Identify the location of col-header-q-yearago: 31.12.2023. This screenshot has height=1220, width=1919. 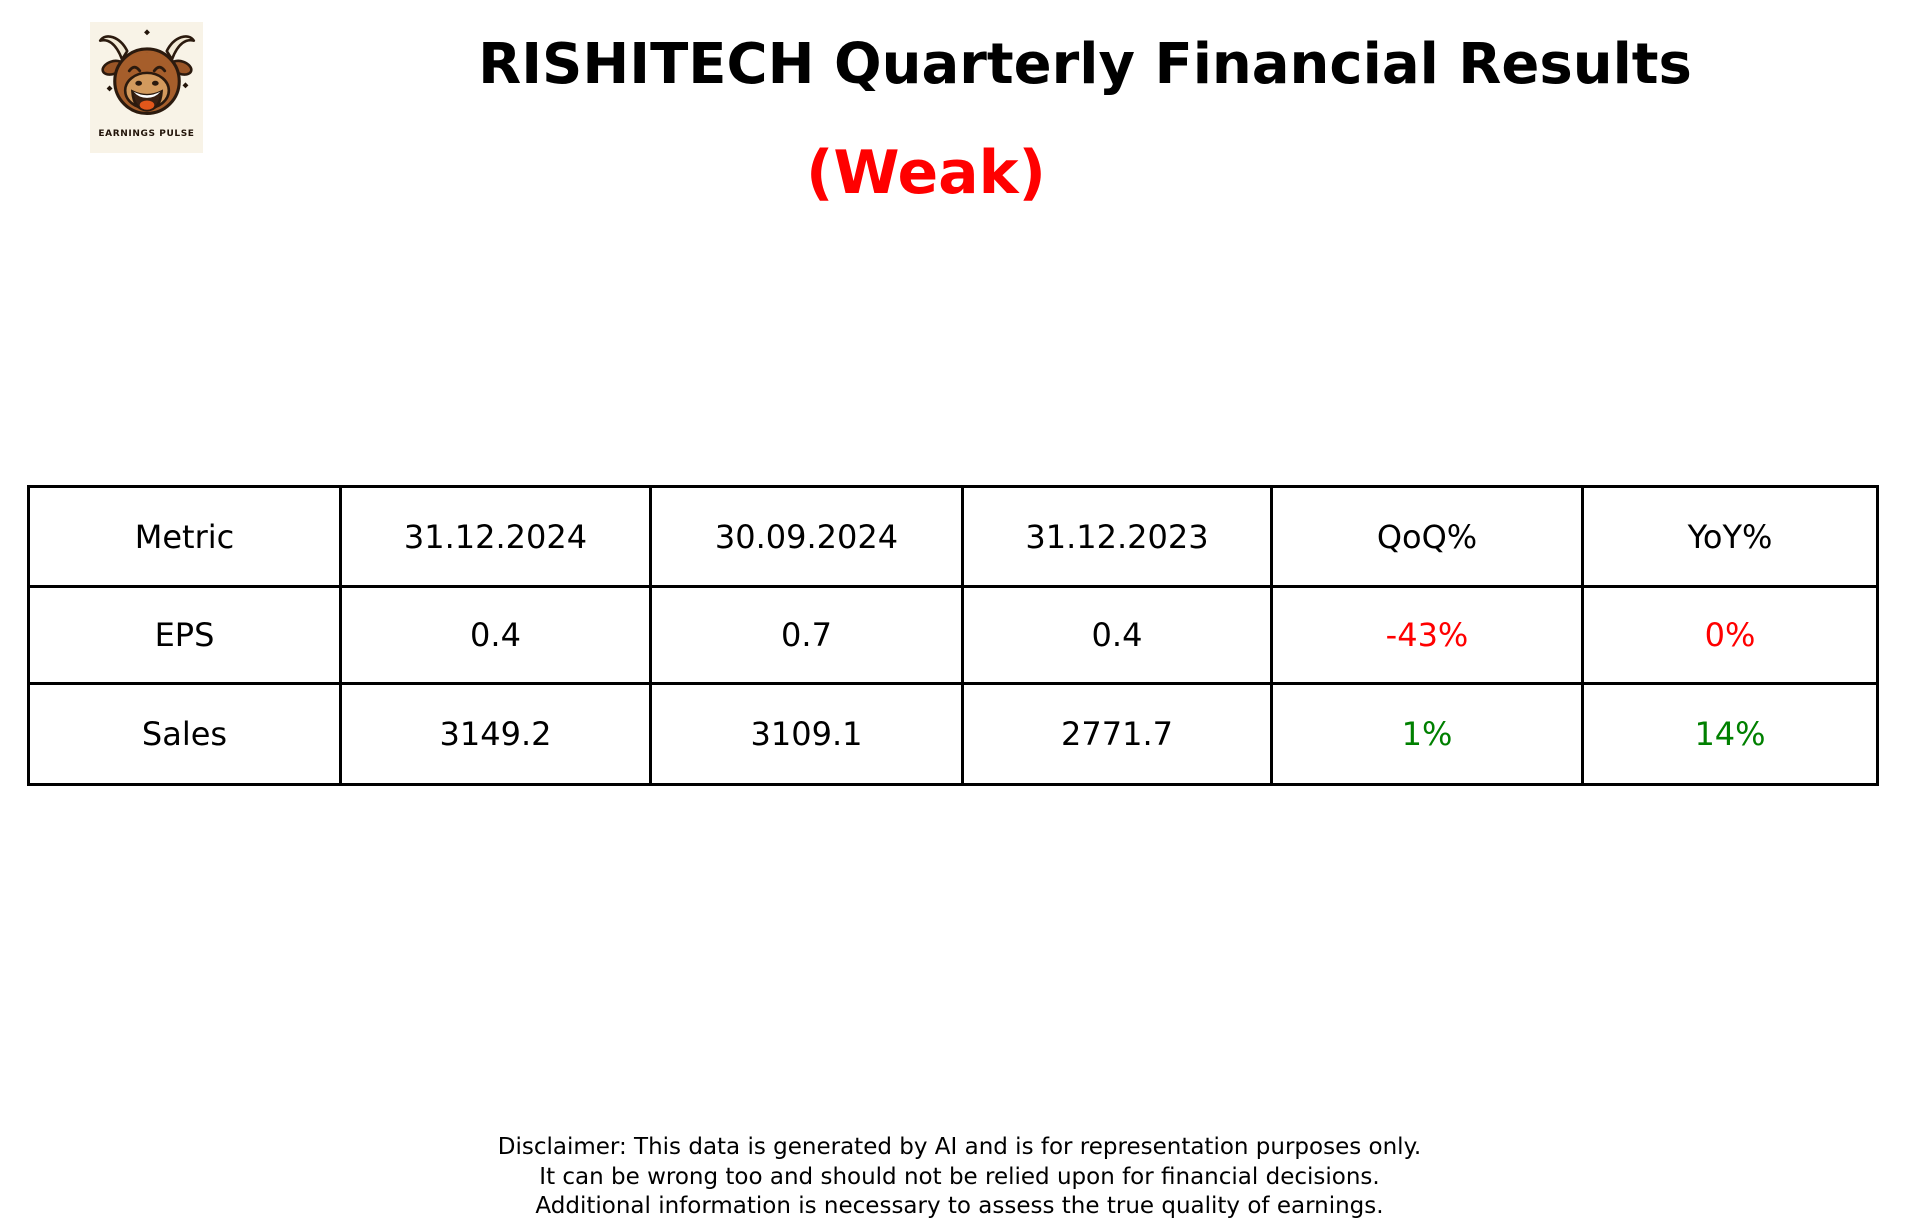
(1117, 536).